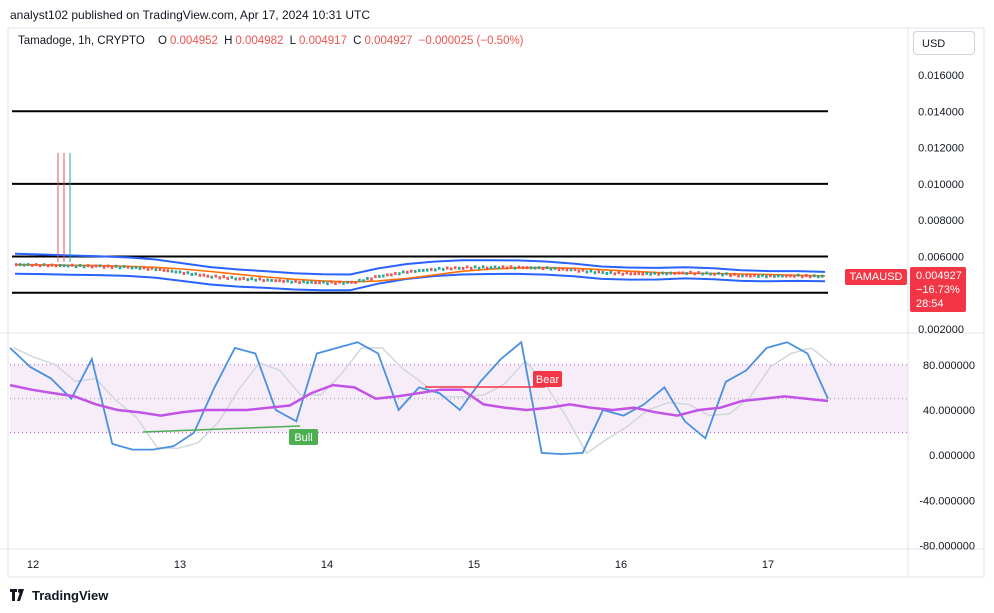 This screenshot has width=994, height=613. What do you see at coordinates (941, 258) in the screenshot?
I see `price-axis-tick: 0.006000` at bounding box center [941, 258].